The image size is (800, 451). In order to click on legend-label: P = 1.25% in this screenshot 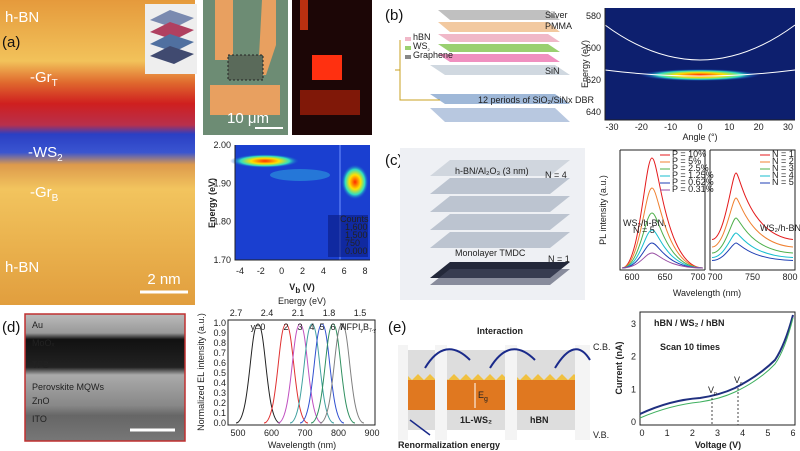, I will do `click(693, 175)`.